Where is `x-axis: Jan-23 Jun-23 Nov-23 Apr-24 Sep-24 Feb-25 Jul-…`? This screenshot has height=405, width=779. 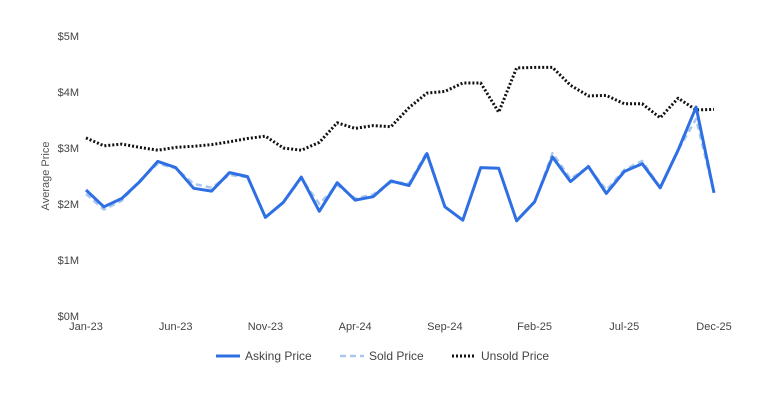
x-axis: Jan-23 Jun-23 Nov-23 Apr-24 Sep-24 Feb-25 Jul-… is located at coordinates (400, 327).